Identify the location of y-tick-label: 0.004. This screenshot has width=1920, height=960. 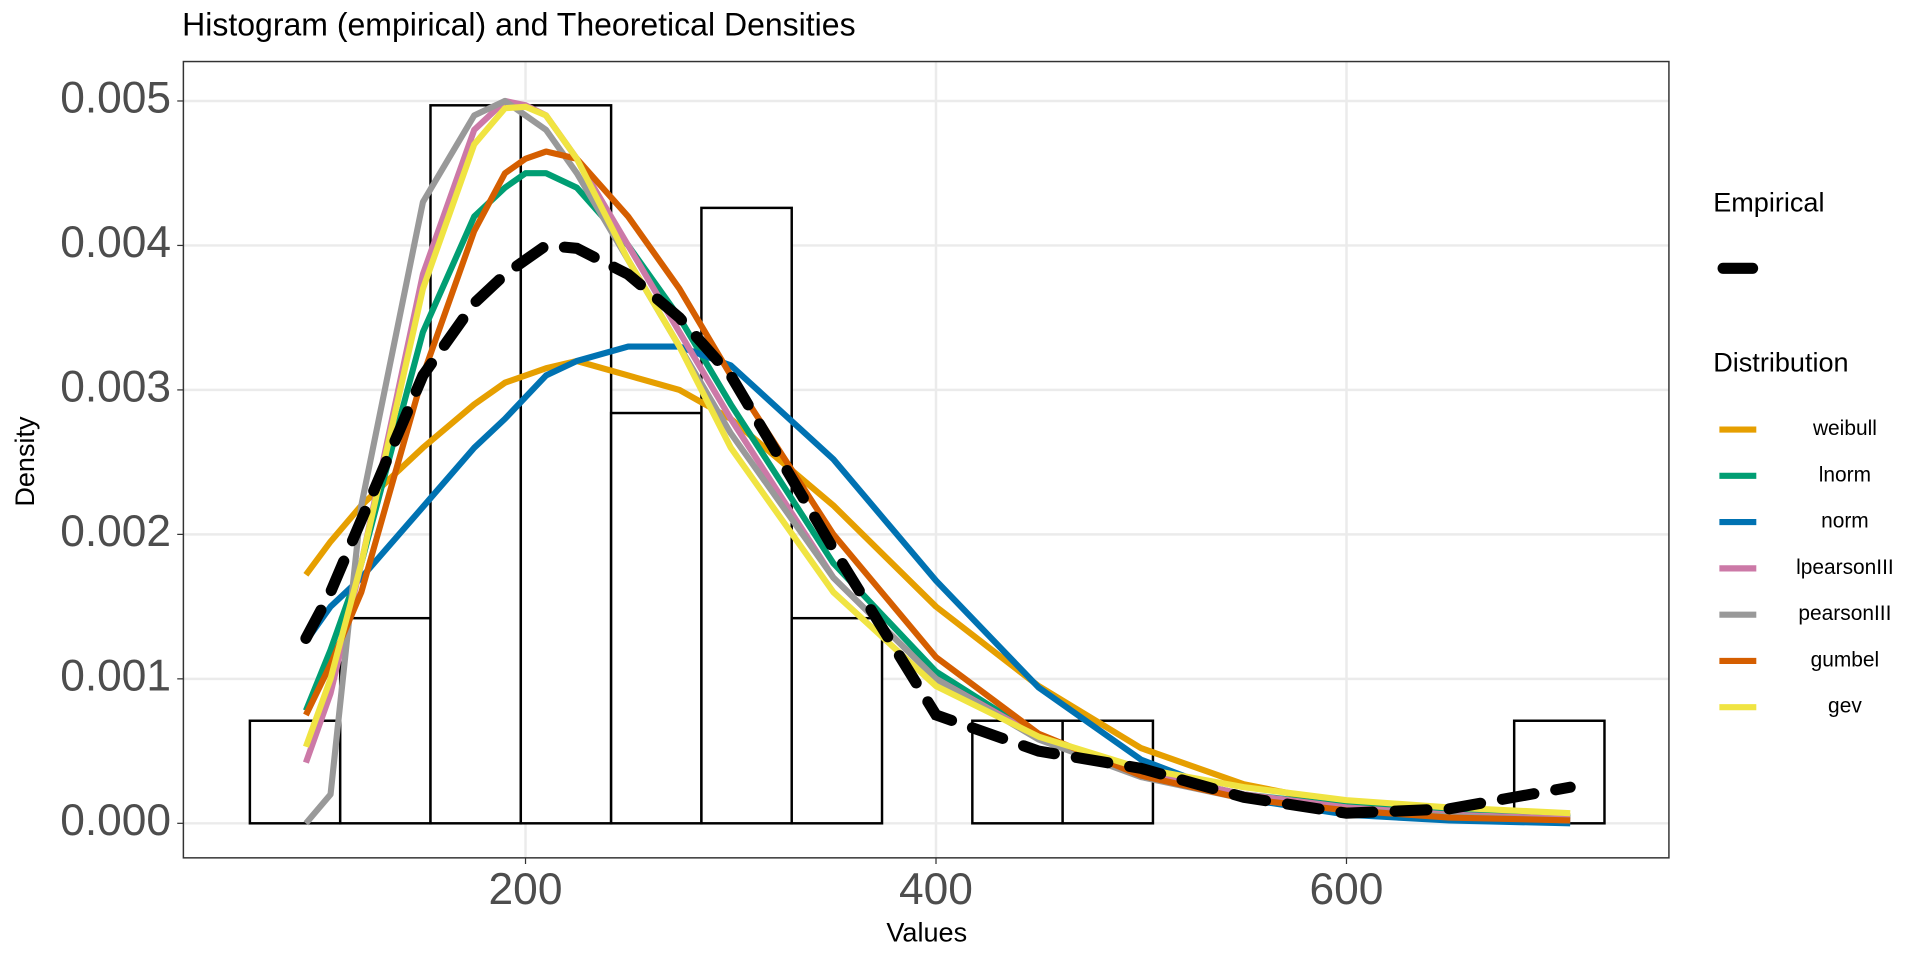
(115, 242).